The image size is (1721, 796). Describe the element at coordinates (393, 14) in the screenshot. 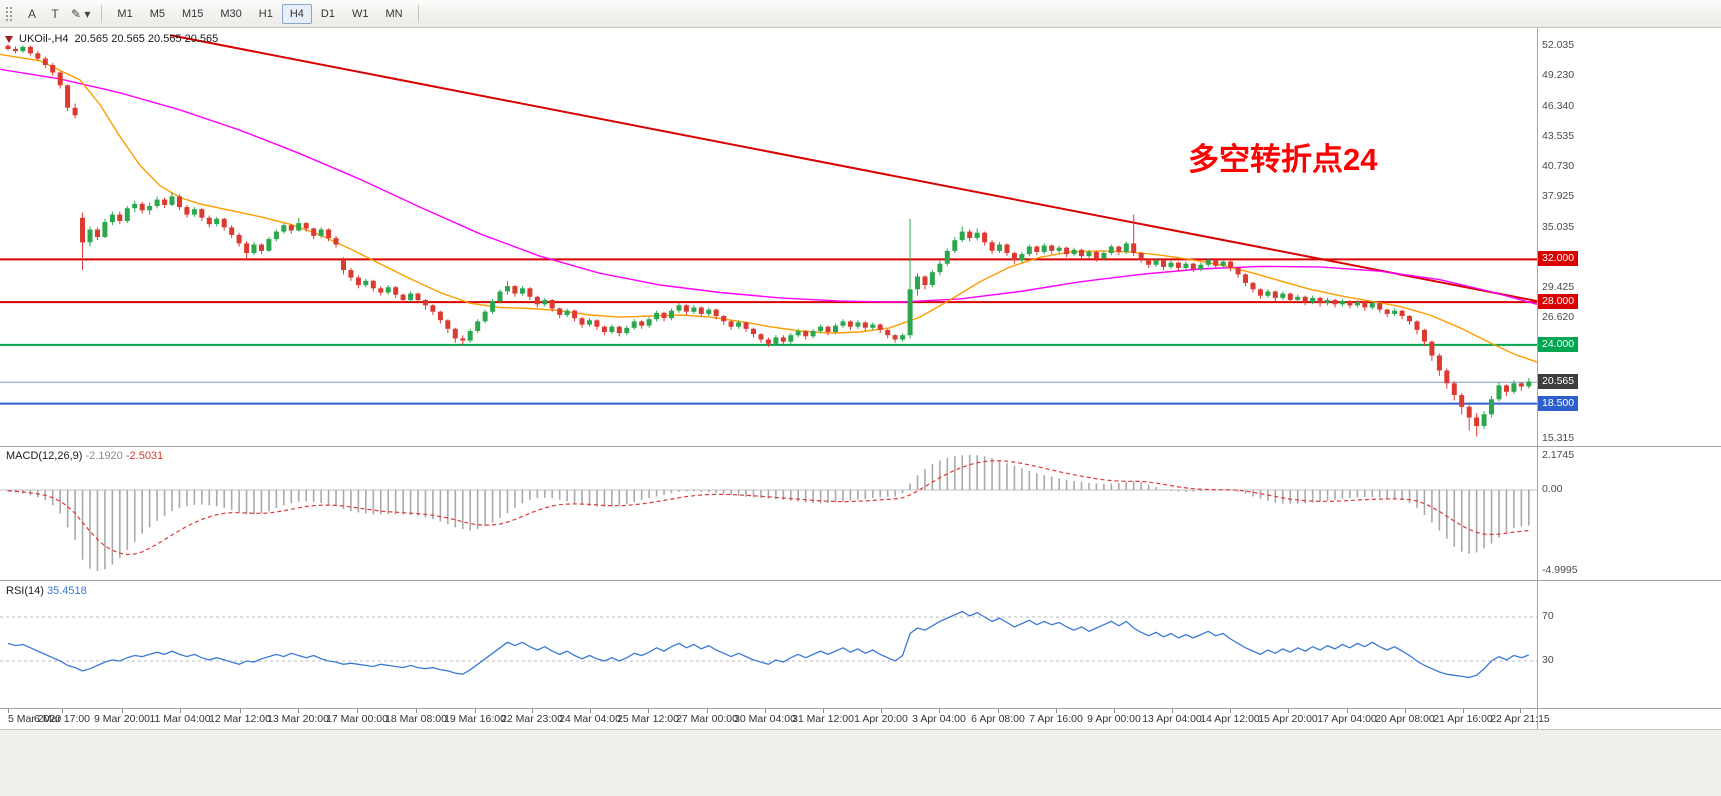

I see `tf-button-MN: MN` at that location.